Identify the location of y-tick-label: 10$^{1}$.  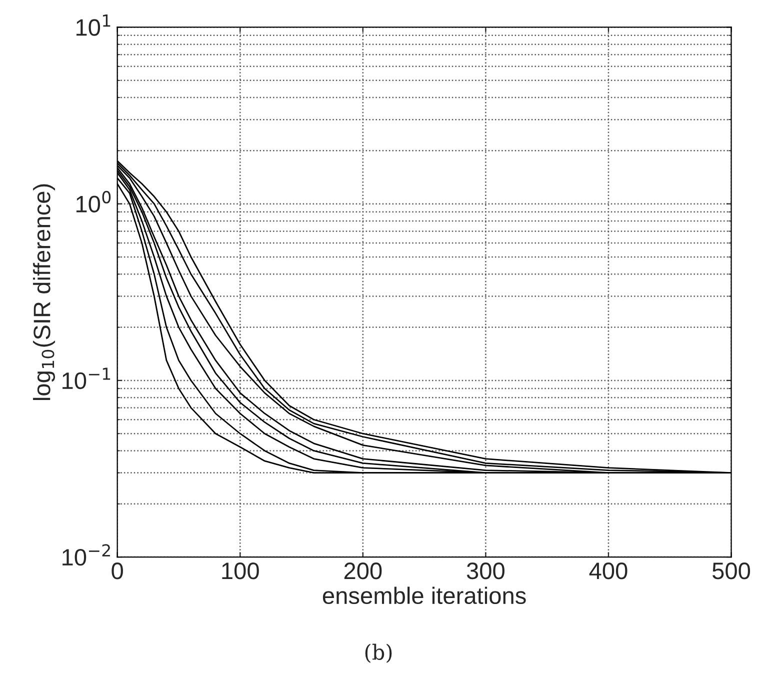
(93, 25).